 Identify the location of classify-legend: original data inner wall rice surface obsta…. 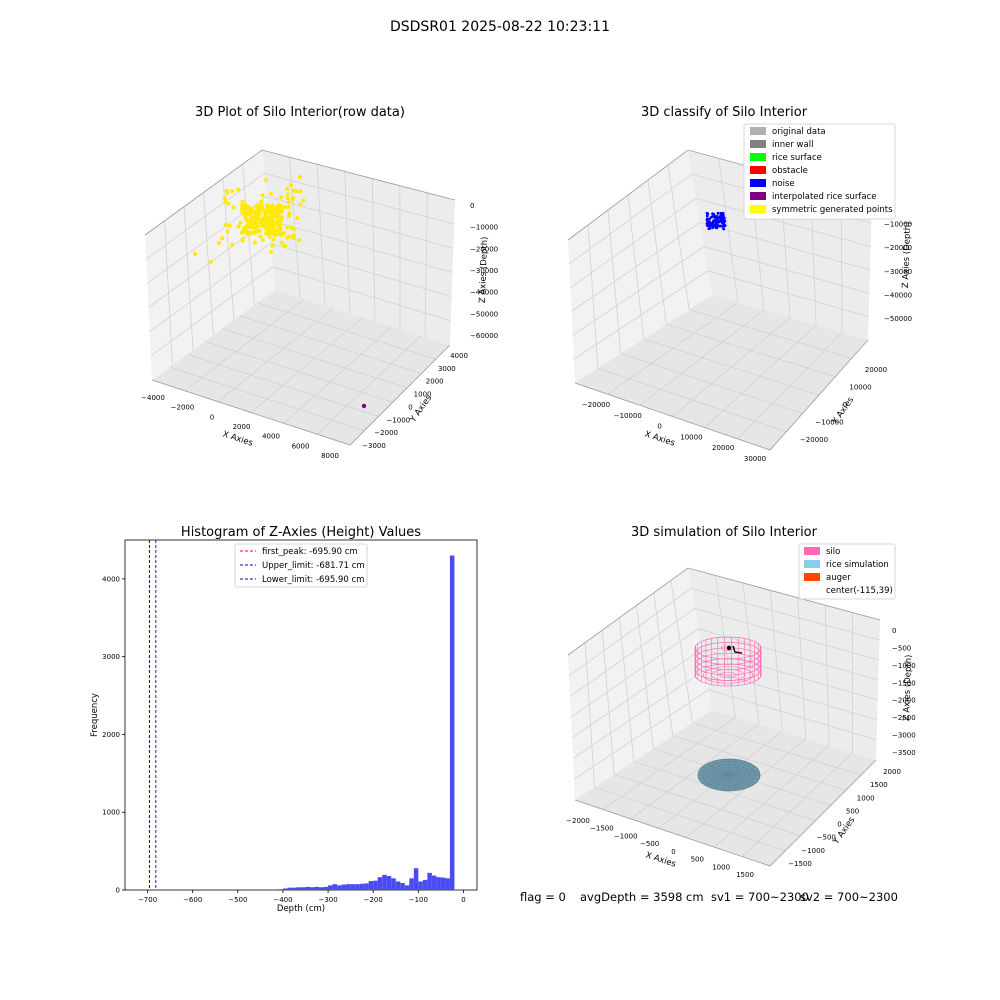
(819, 171).